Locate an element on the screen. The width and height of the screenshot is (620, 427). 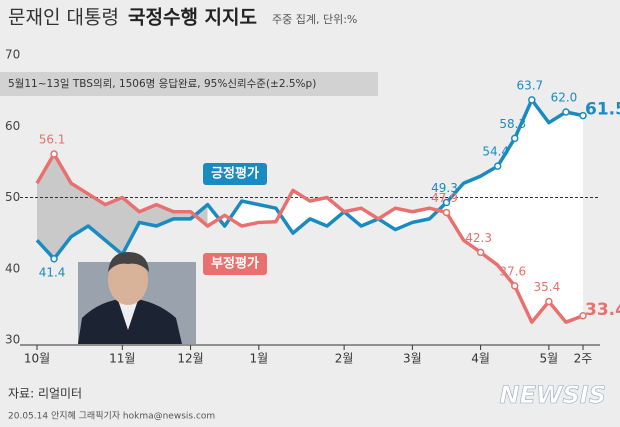
x-tick-label: 4월 is located at coordinates (480, 359).